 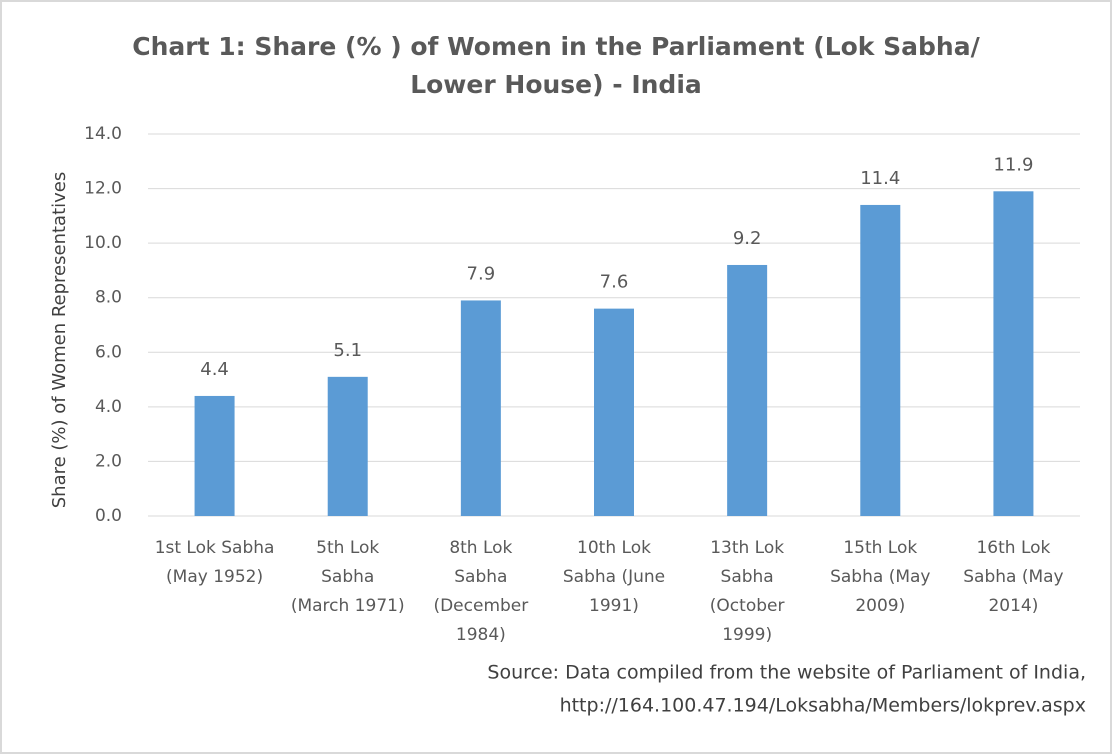 What do you see at coordinates (480, 606) in the screenshot?
I see `x-tick-label-line: (December` at bounding box center [480, 606].